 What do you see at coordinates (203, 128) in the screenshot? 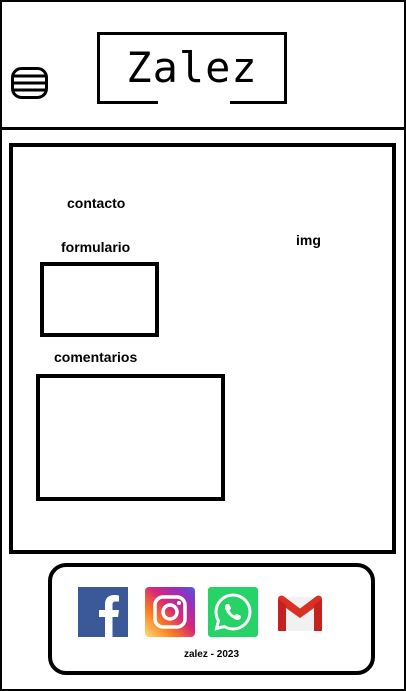
I see `header-divider` at bounding box center [203, 128].